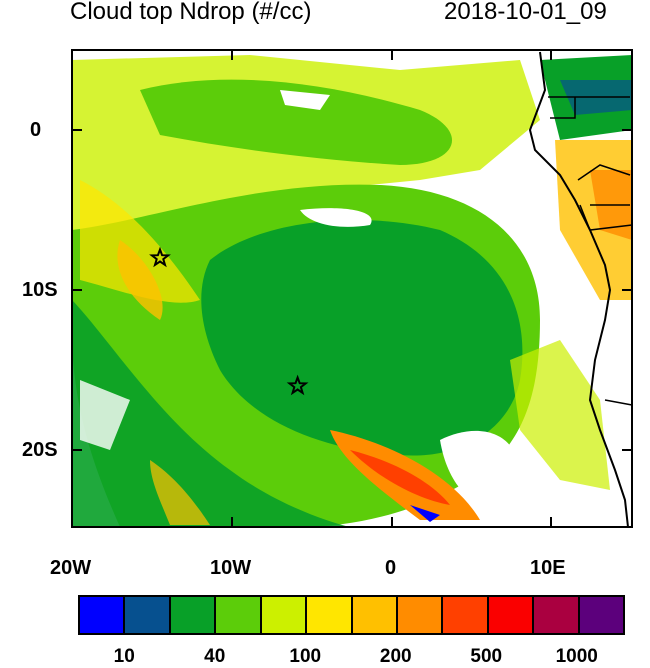  I want to click on colorbar-label: 500, so click(486, 656).